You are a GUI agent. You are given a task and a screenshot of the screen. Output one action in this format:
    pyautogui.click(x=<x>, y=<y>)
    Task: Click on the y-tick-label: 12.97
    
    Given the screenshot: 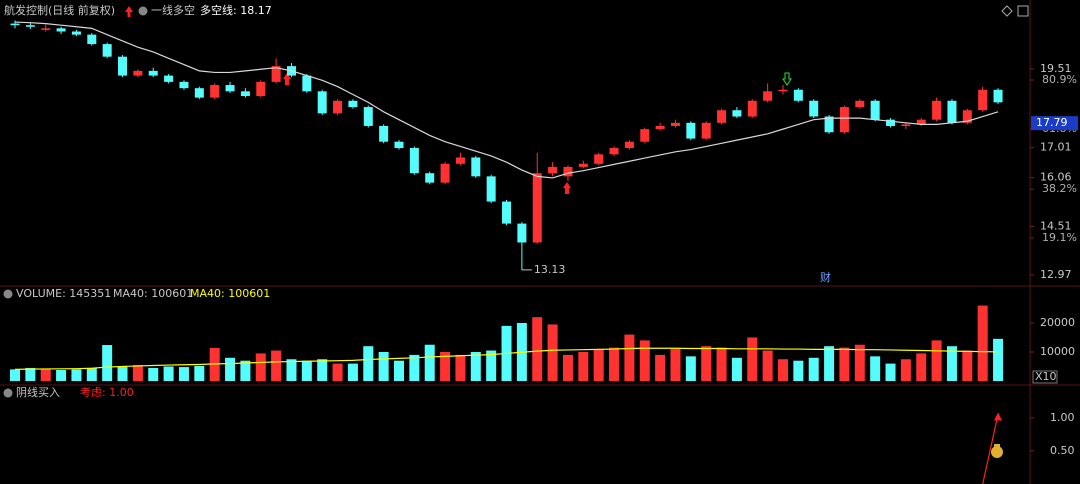 What is the action you would take?
    pyautogui.click(x=1056, y=274)
    